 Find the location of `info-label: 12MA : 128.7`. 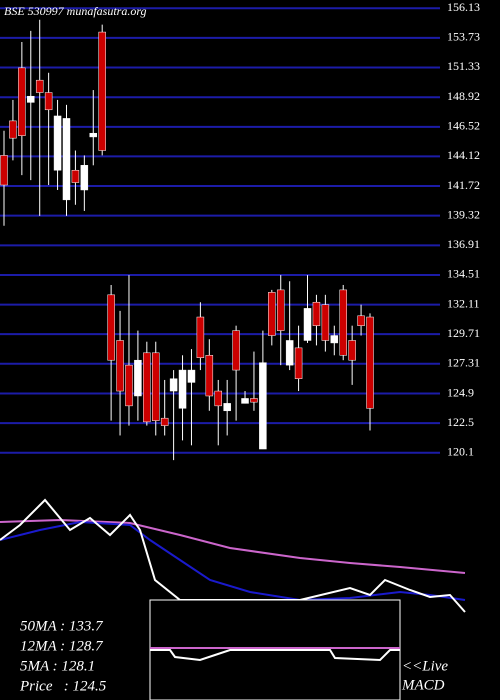

info-label: 12MA : 128.7 is located at coordinates (62, 646).